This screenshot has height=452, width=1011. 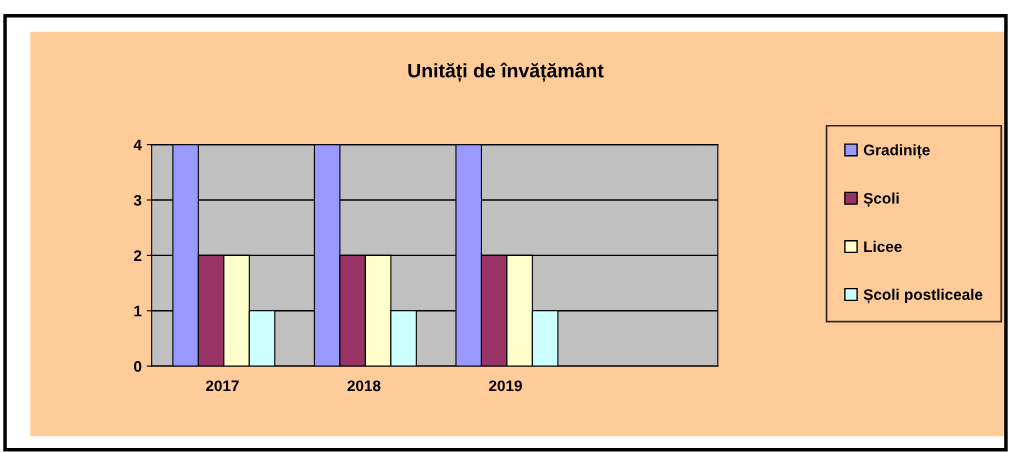 What do you see at coordinates (923, 296) in the screenshot?
I see `legend-label: Școli postliceale` at bounding box center [923, 296].